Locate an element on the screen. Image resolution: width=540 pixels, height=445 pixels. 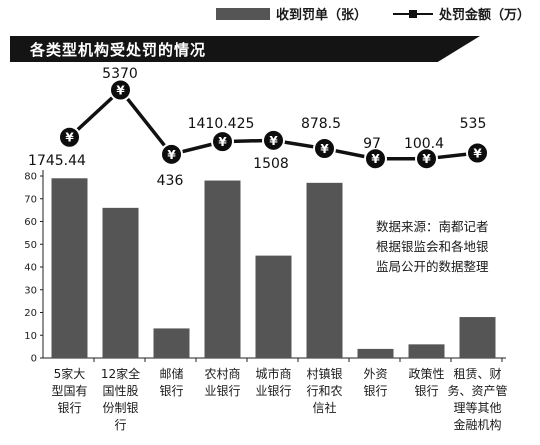
category-label-0-1: 型国有 is located at coordinates (69, 391).